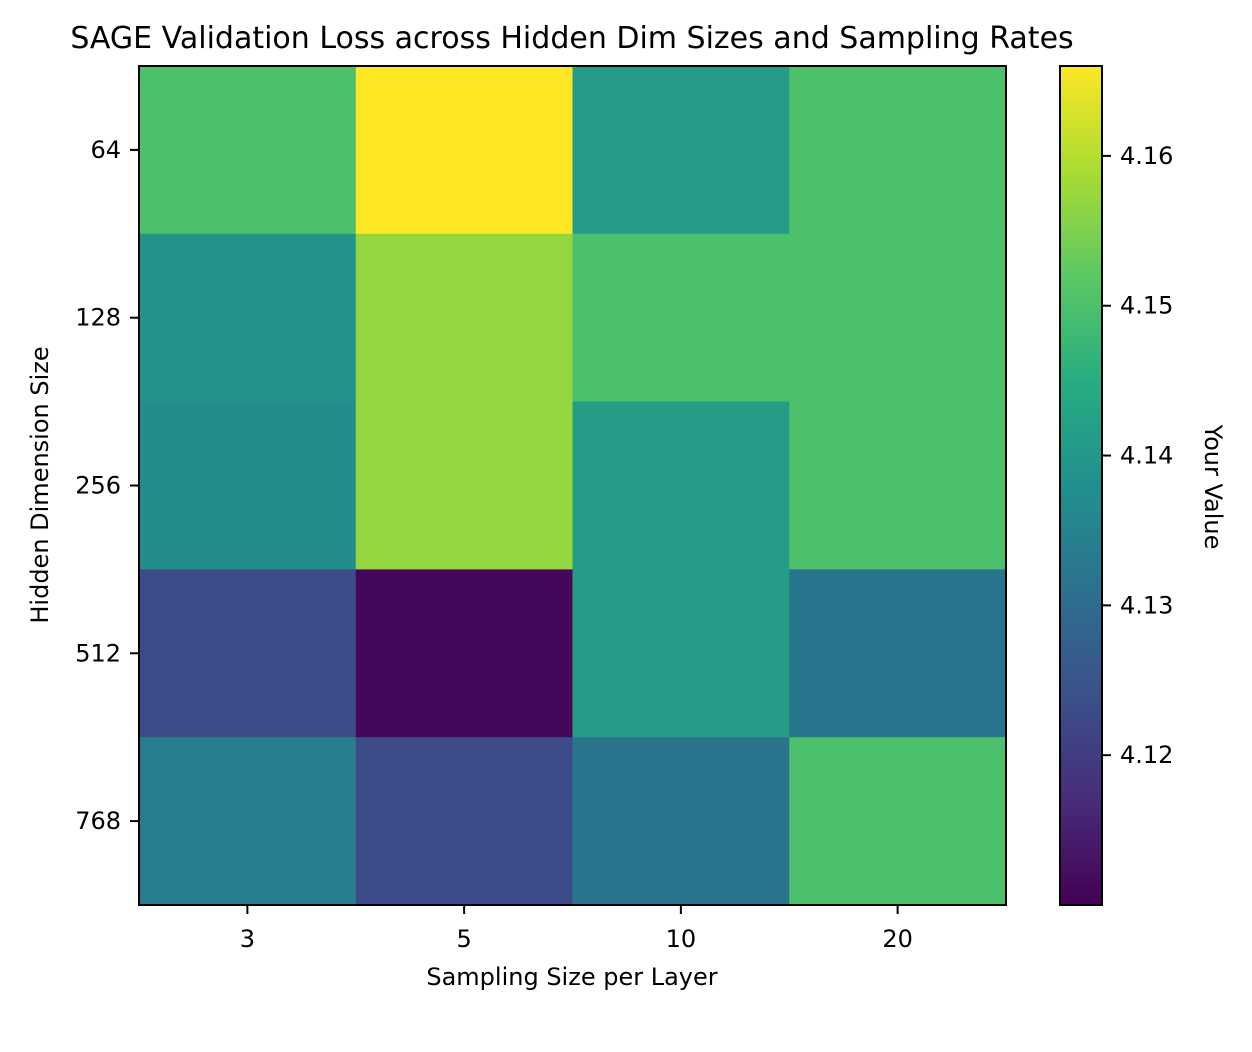 This screenshot has width=1252, height=1052. What do you see at coordinates (1081, 485) in the screenshot?
I see `colorbar` at bounding box center [1081, 485].